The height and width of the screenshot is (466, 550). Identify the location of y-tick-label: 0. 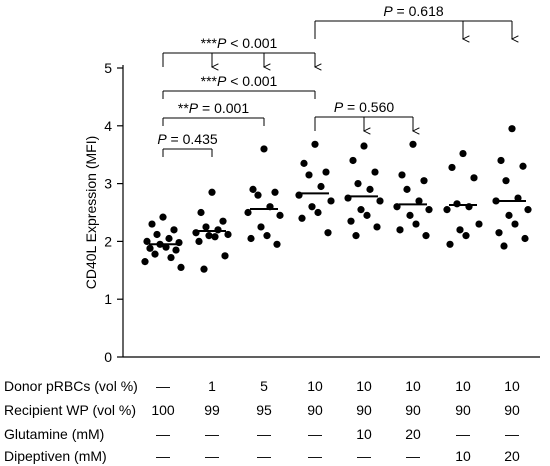
(108, 357).